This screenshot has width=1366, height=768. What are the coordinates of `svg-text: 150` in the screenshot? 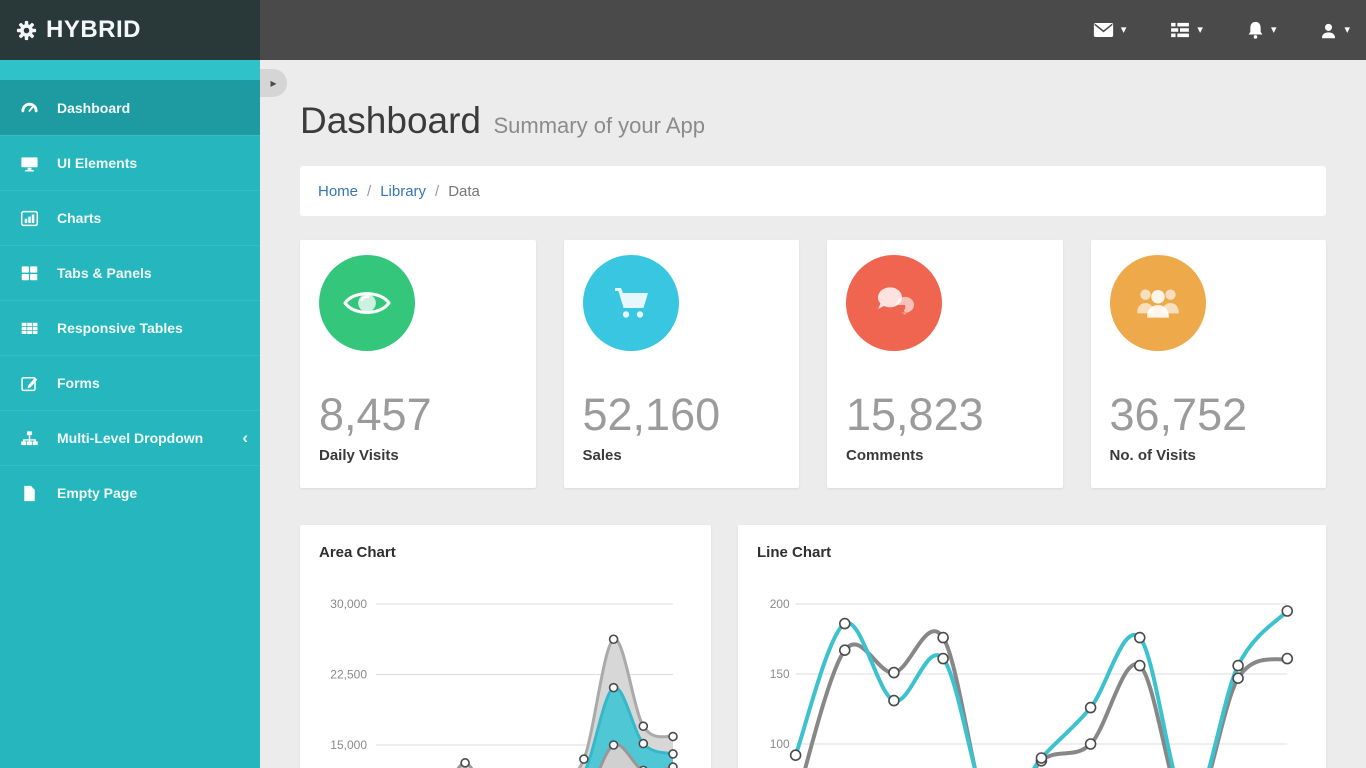 It's located at (780, 674).